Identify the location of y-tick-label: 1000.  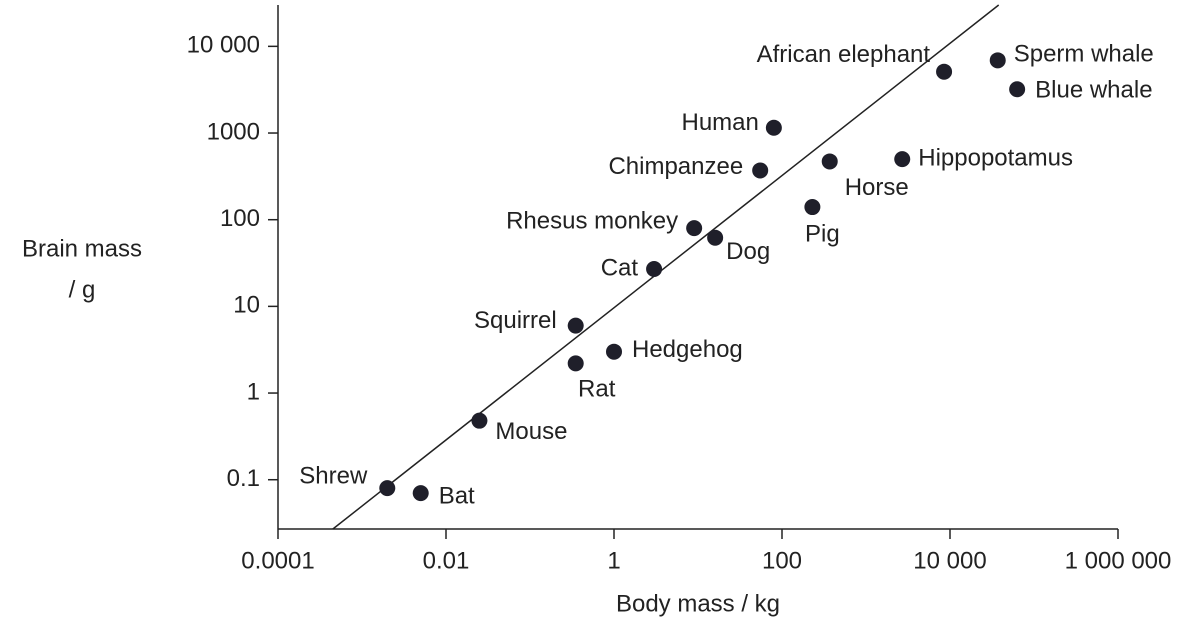
(233, 131).